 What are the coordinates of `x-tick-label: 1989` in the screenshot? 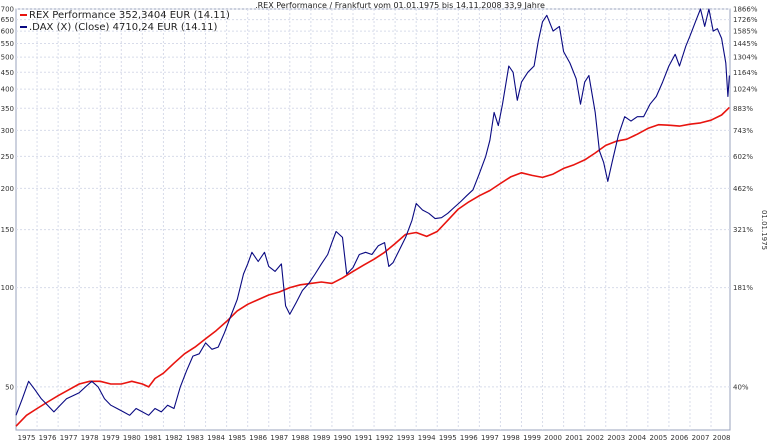 It's located at (321, 438).